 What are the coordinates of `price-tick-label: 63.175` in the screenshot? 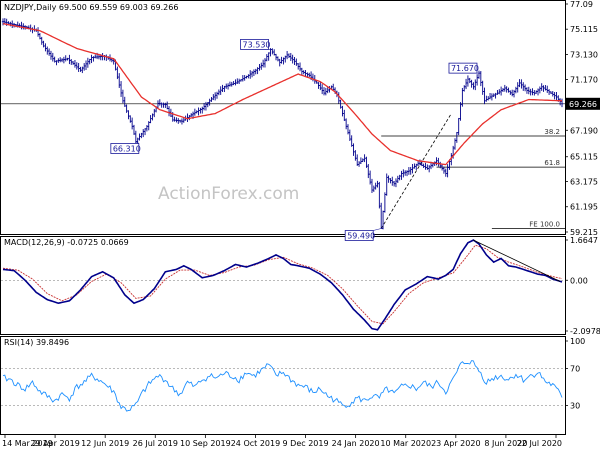 It's located at (584, 181).